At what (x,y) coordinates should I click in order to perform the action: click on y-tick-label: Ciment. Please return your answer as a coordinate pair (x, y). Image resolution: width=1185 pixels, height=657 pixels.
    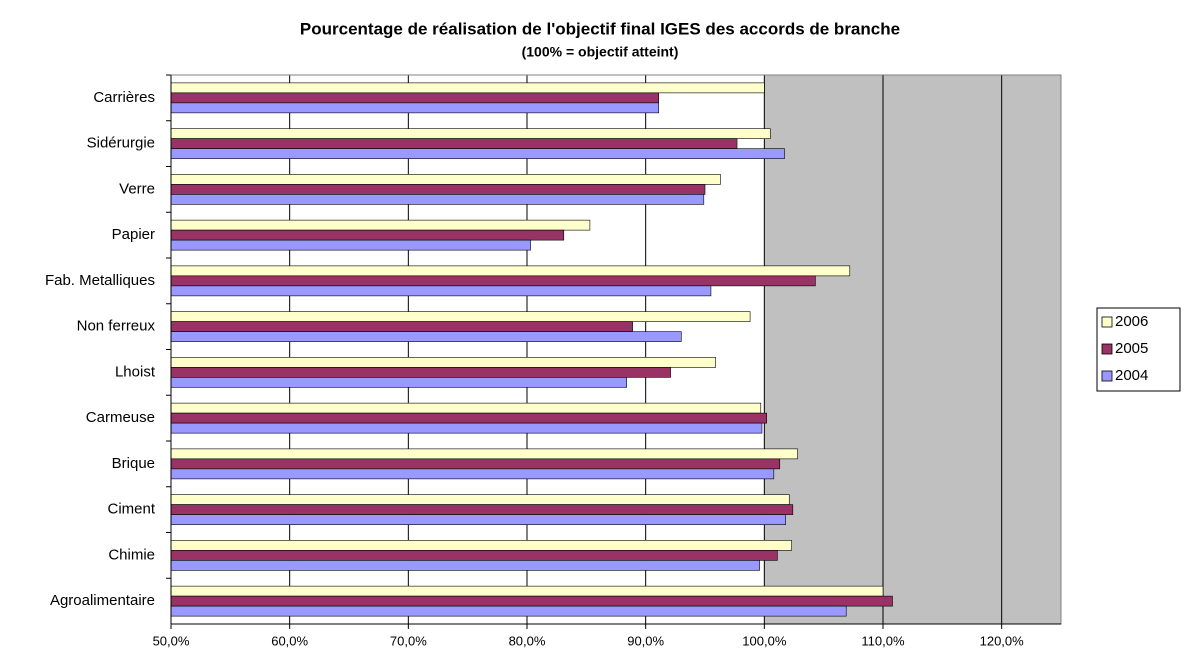
    Looking at the image, I should click on (131, 509).